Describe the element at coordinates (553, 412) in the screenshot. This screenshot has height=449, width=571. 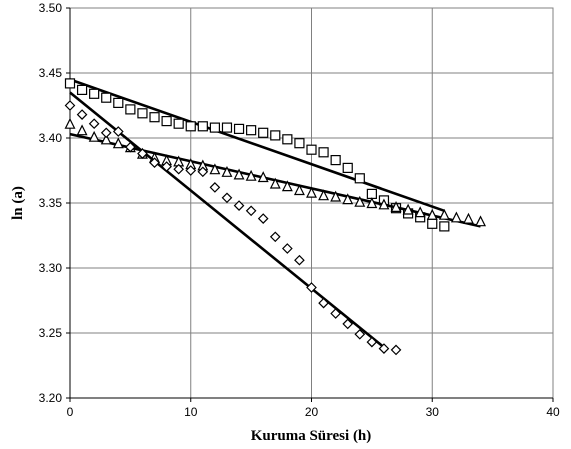
I see `x-tick-label: 40` at that location.